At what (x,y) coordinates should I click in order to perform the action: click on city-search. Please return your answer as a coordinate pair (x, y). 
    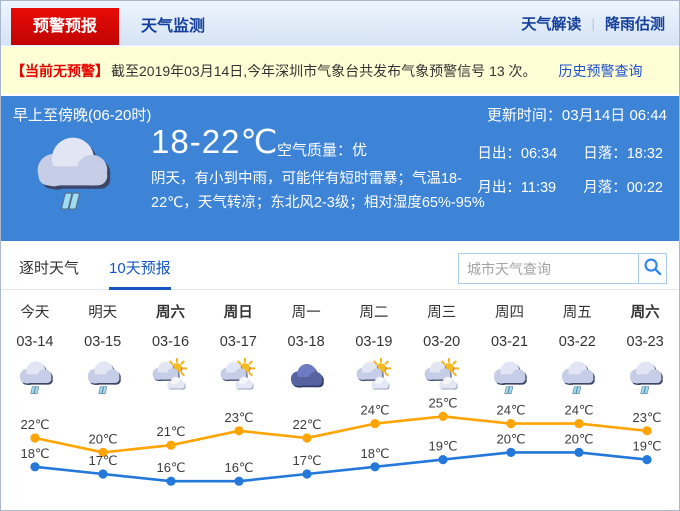
    Looking at the image, I should click on (562, 268).